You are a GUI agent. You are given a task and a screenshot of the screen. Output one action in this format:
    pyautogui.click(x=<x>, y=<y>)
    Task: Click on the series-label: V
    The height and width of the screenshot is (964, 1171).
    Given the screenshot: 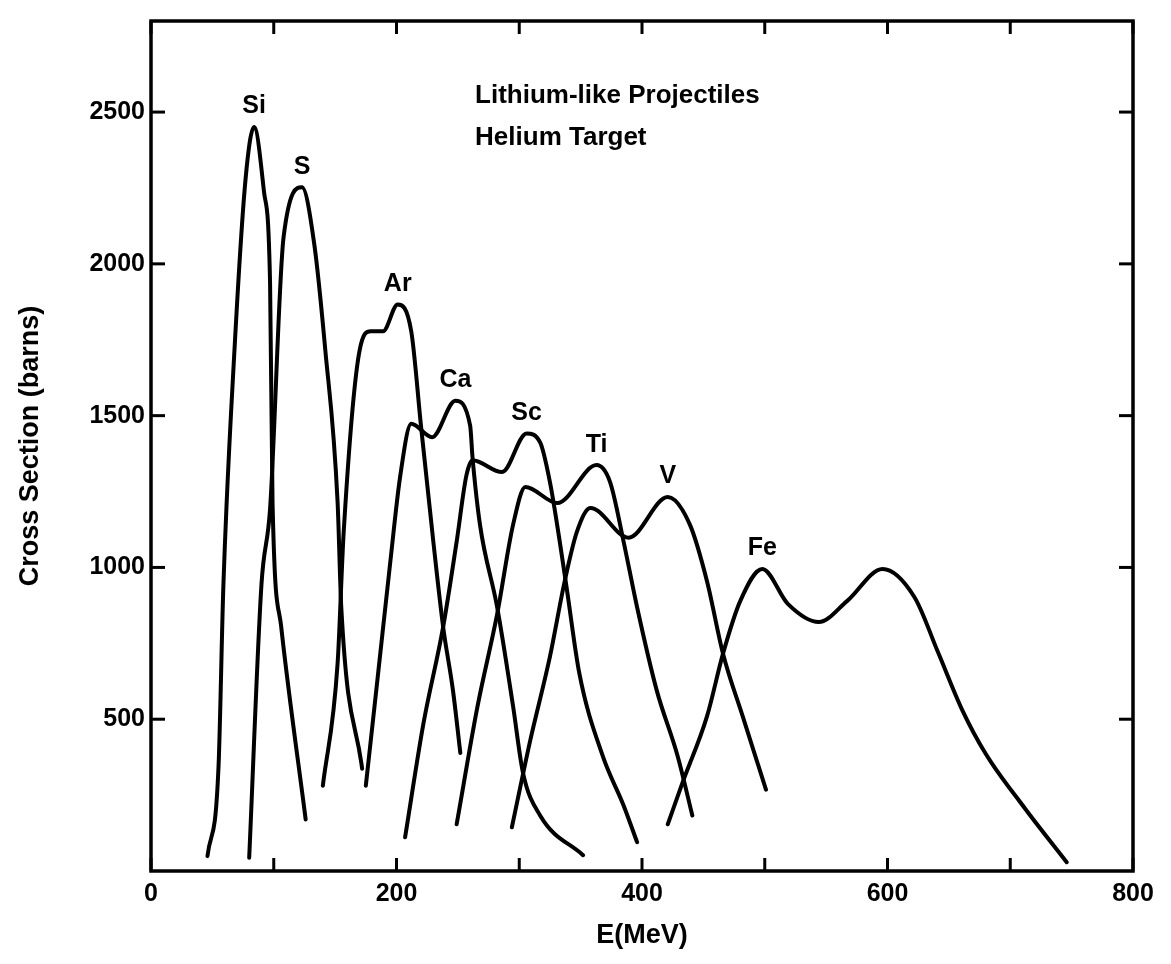 What is the action you would take?
    pyautogui.click(x=668, y=474)
    